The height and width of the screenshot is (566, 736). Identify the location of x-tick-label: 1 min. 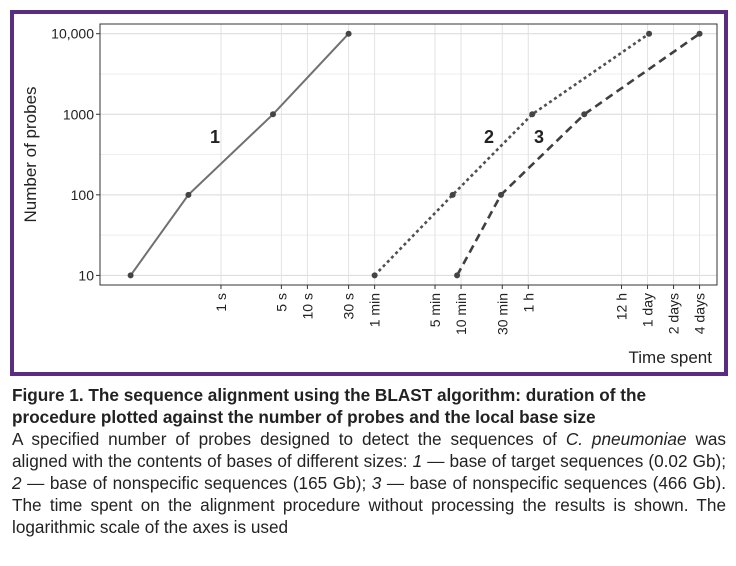
(375, 310).